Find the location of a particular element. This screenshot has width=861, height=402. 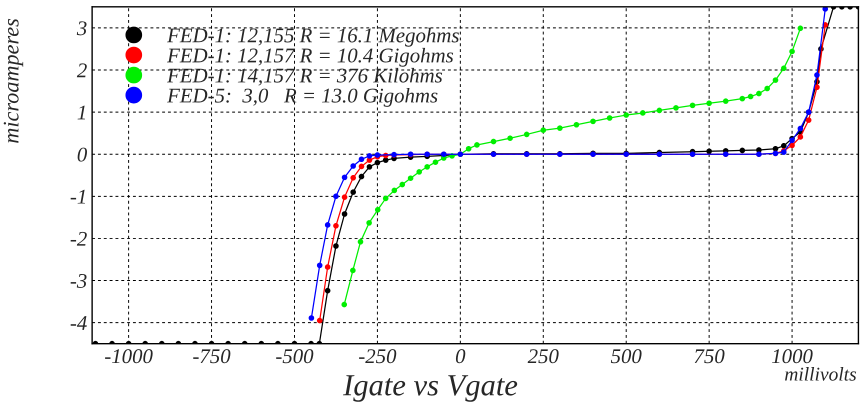

text: Igate vs Vgate is located at coordinates (430, 388).